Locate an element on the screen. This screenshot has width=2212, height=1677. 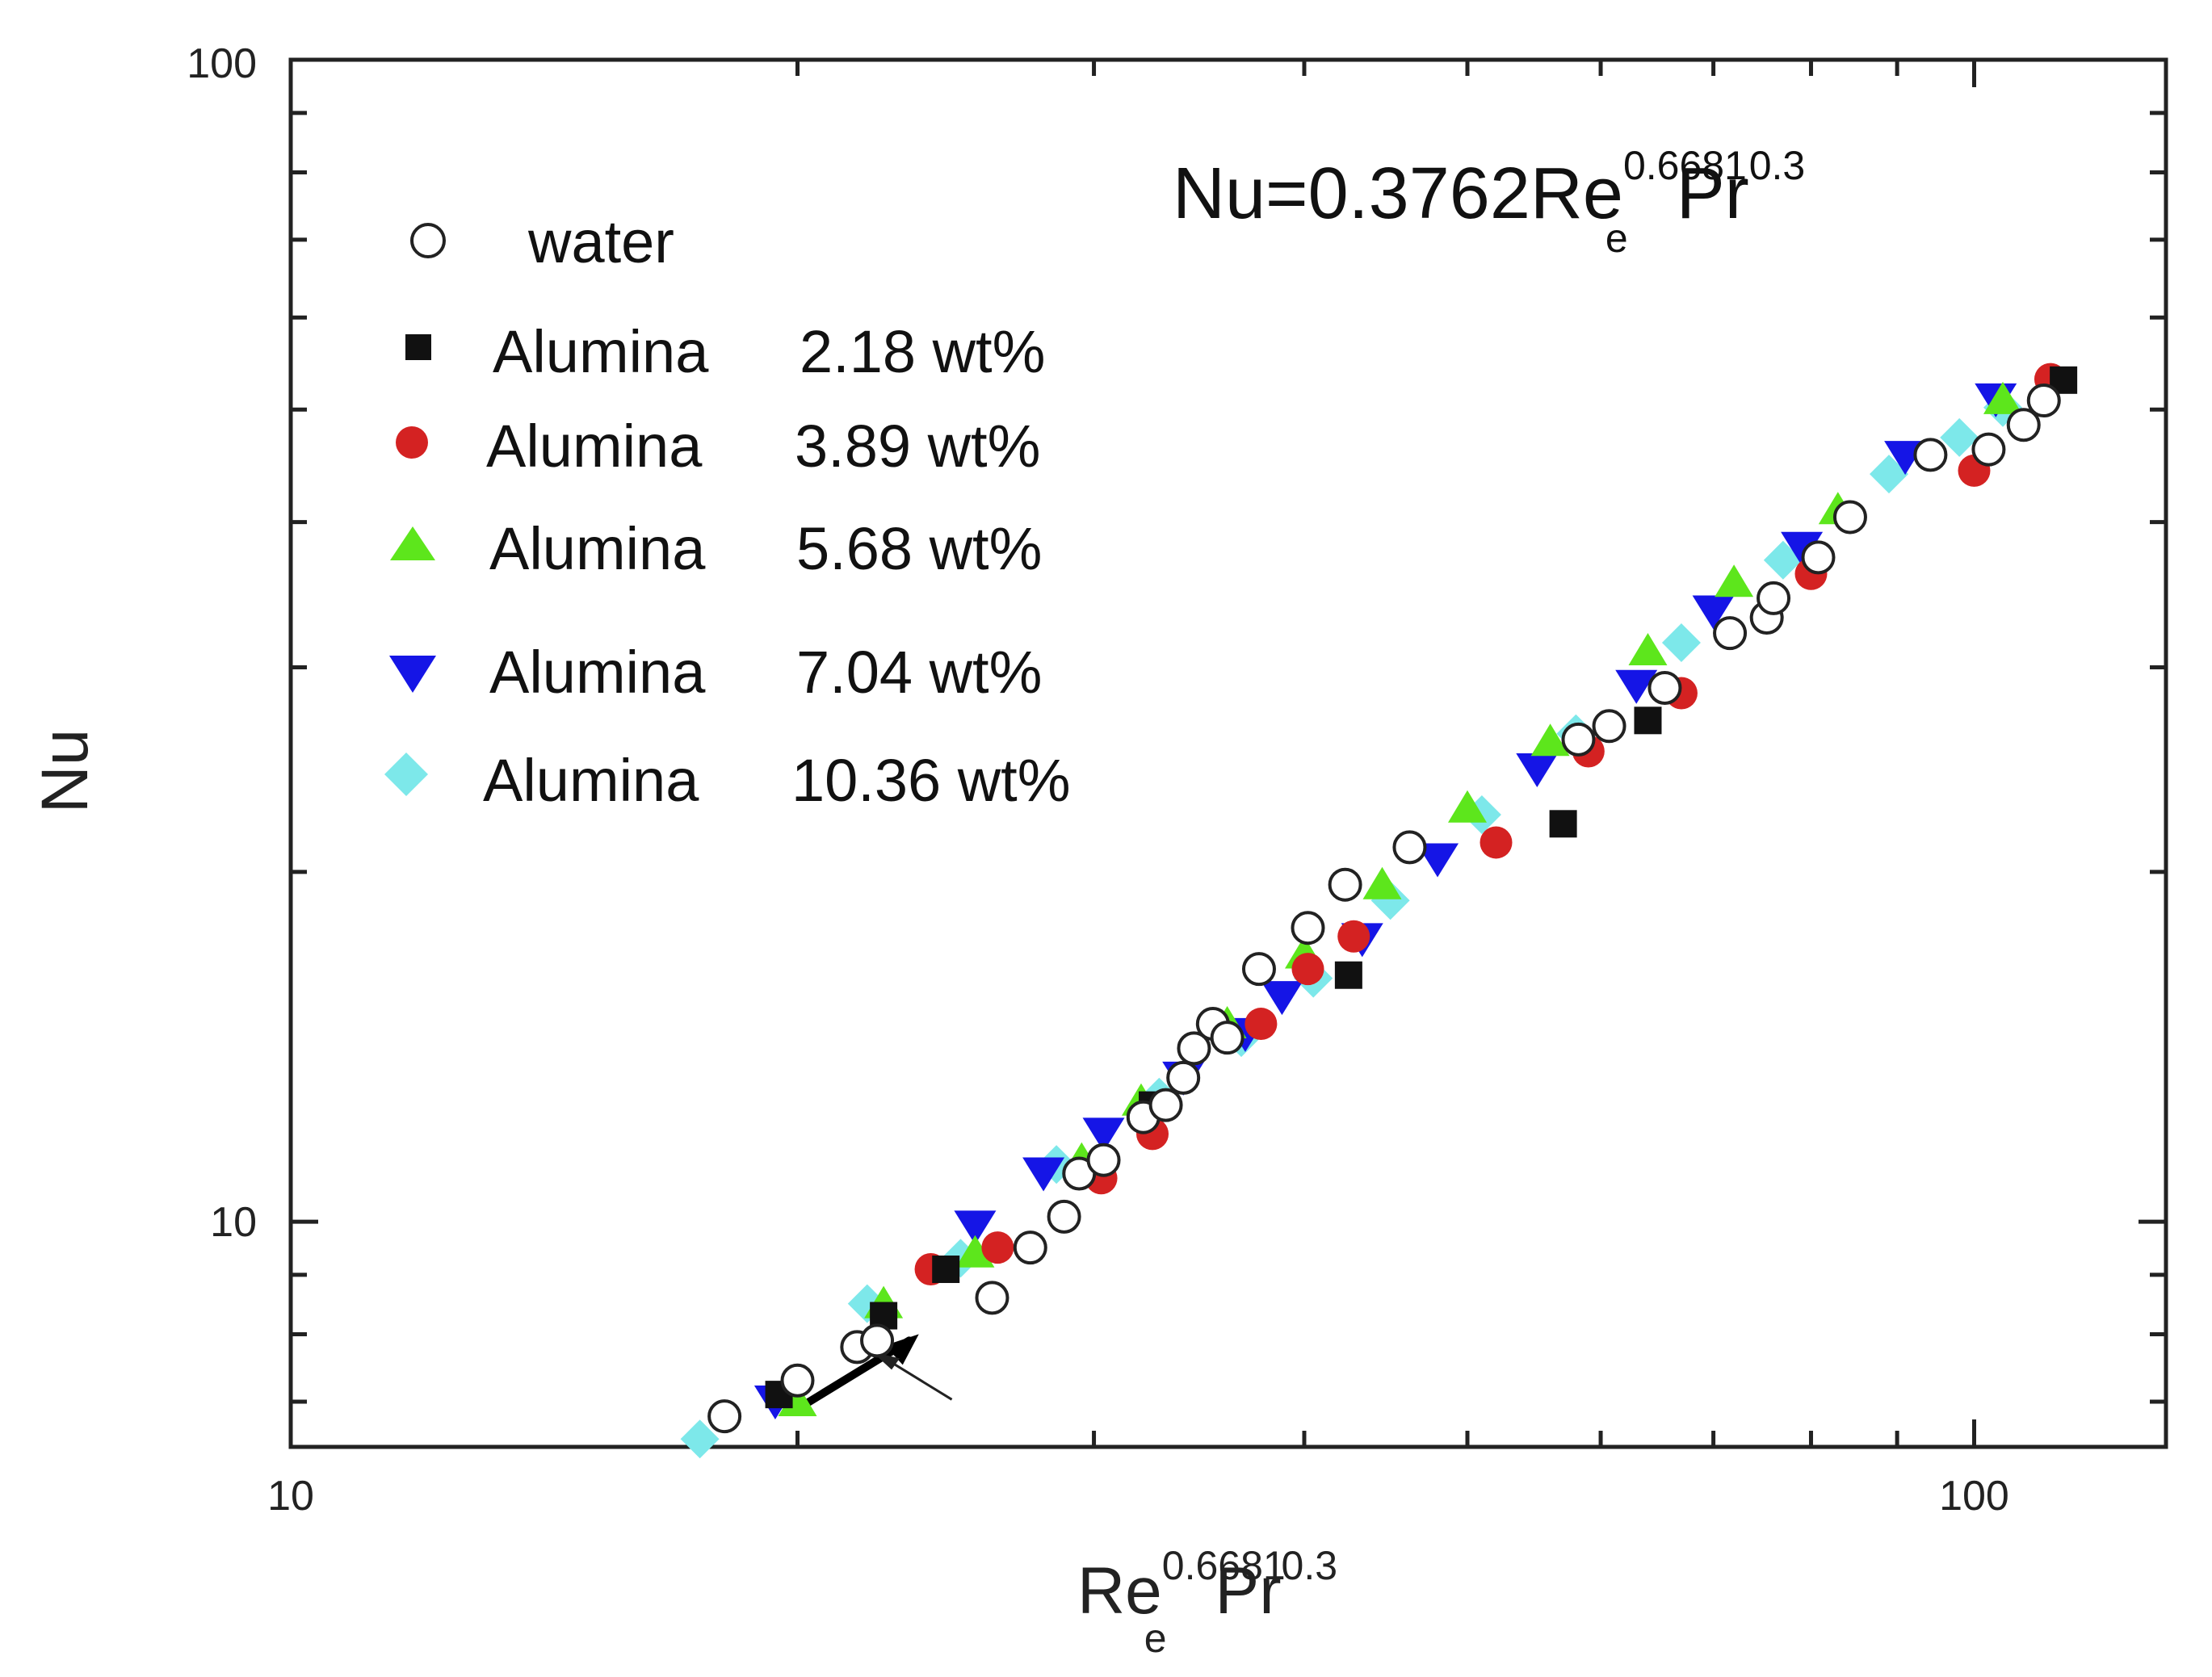
legend-marker-square is located at coordinates (418, 347).